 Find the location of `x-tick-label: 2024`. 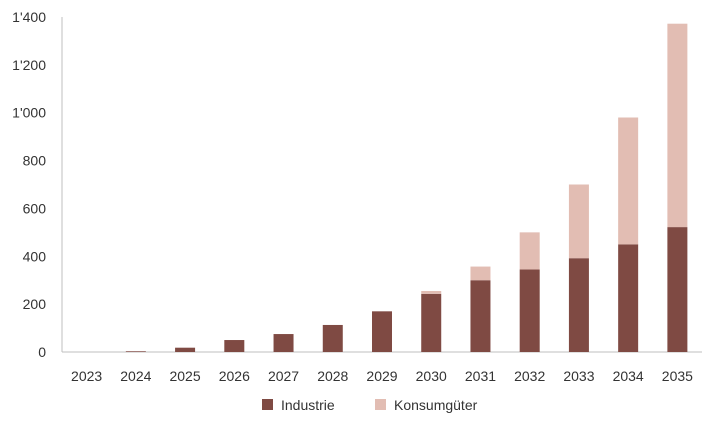

x-tick-label: 2024 is located at coordinates (135, 376).